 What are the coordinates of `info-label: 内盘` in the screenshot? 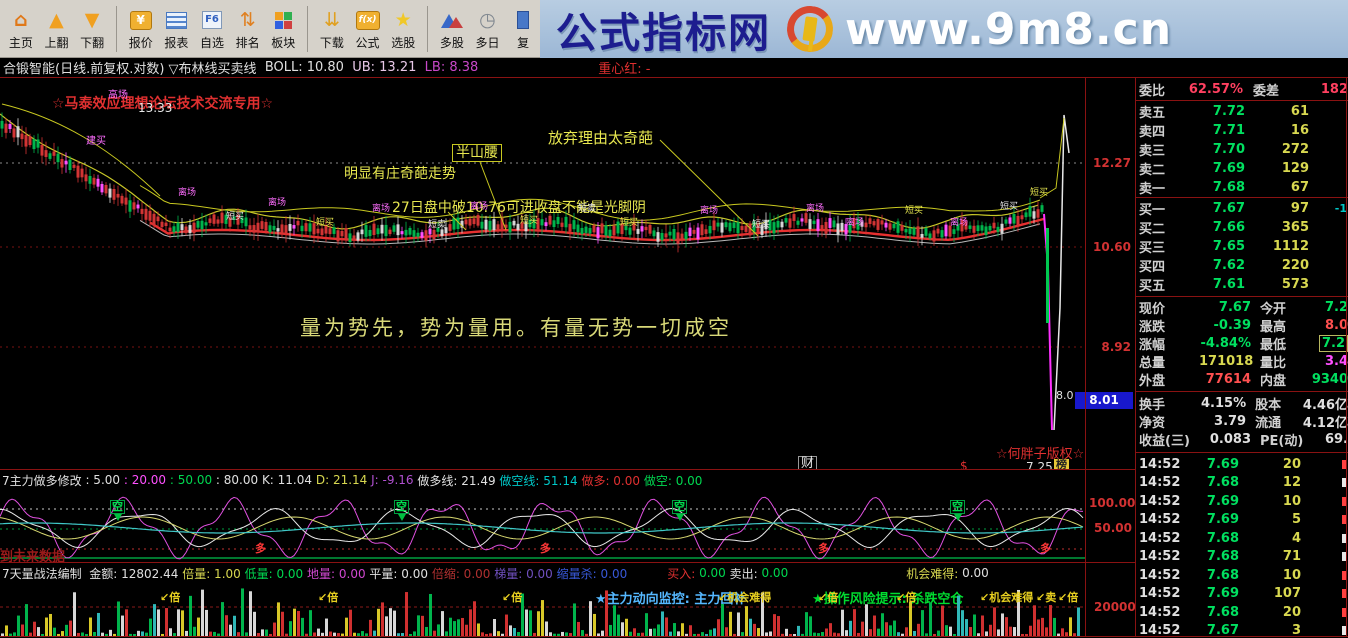 It's located at (1273, 381).